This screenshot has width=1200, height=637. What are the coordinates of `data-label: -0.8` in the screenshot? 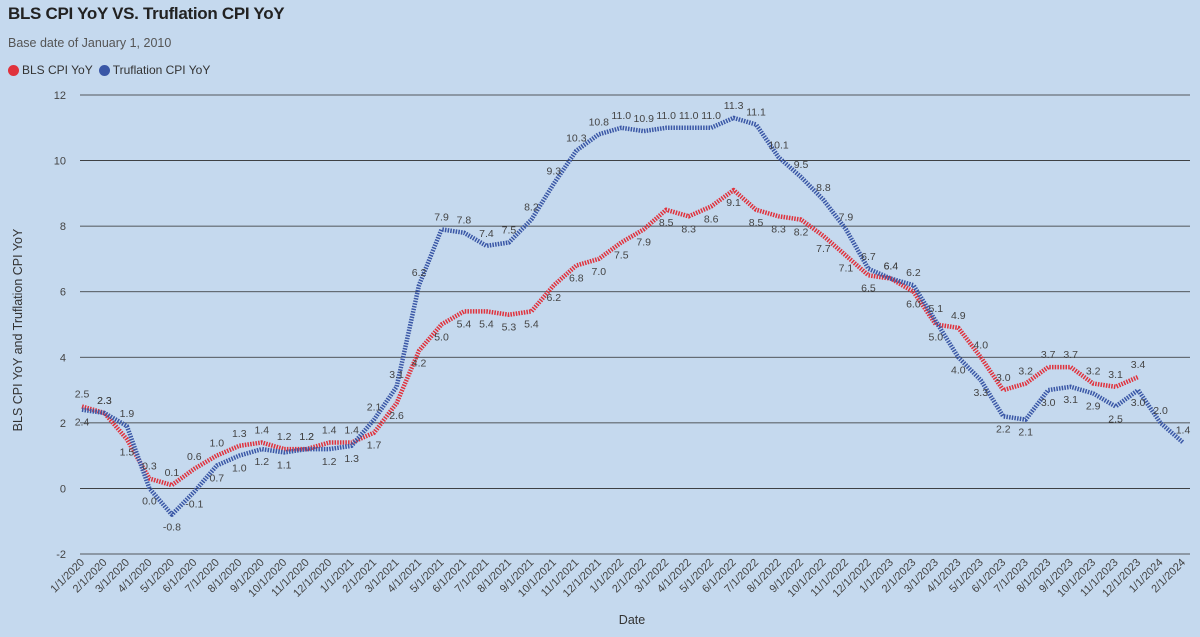 It's located at (172, 528).